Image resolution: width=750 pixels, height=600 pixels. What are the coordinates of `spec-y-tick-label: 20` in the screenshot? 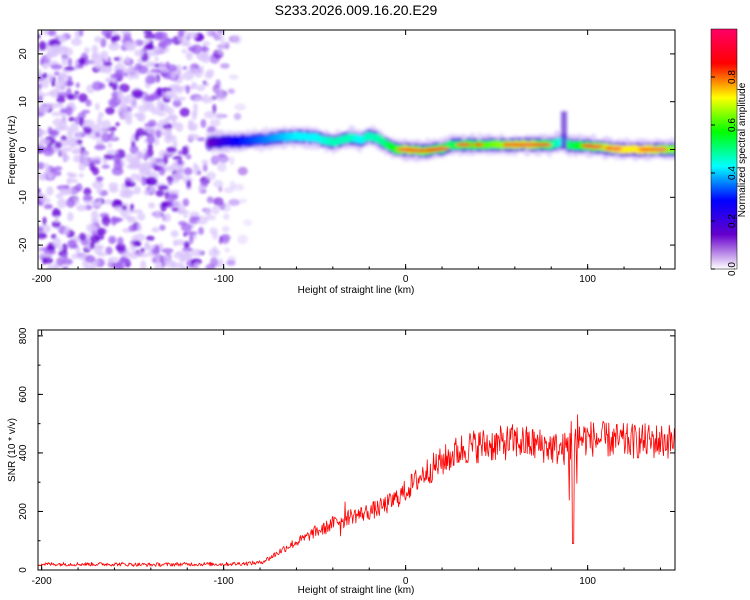 It's located at (23, 54).